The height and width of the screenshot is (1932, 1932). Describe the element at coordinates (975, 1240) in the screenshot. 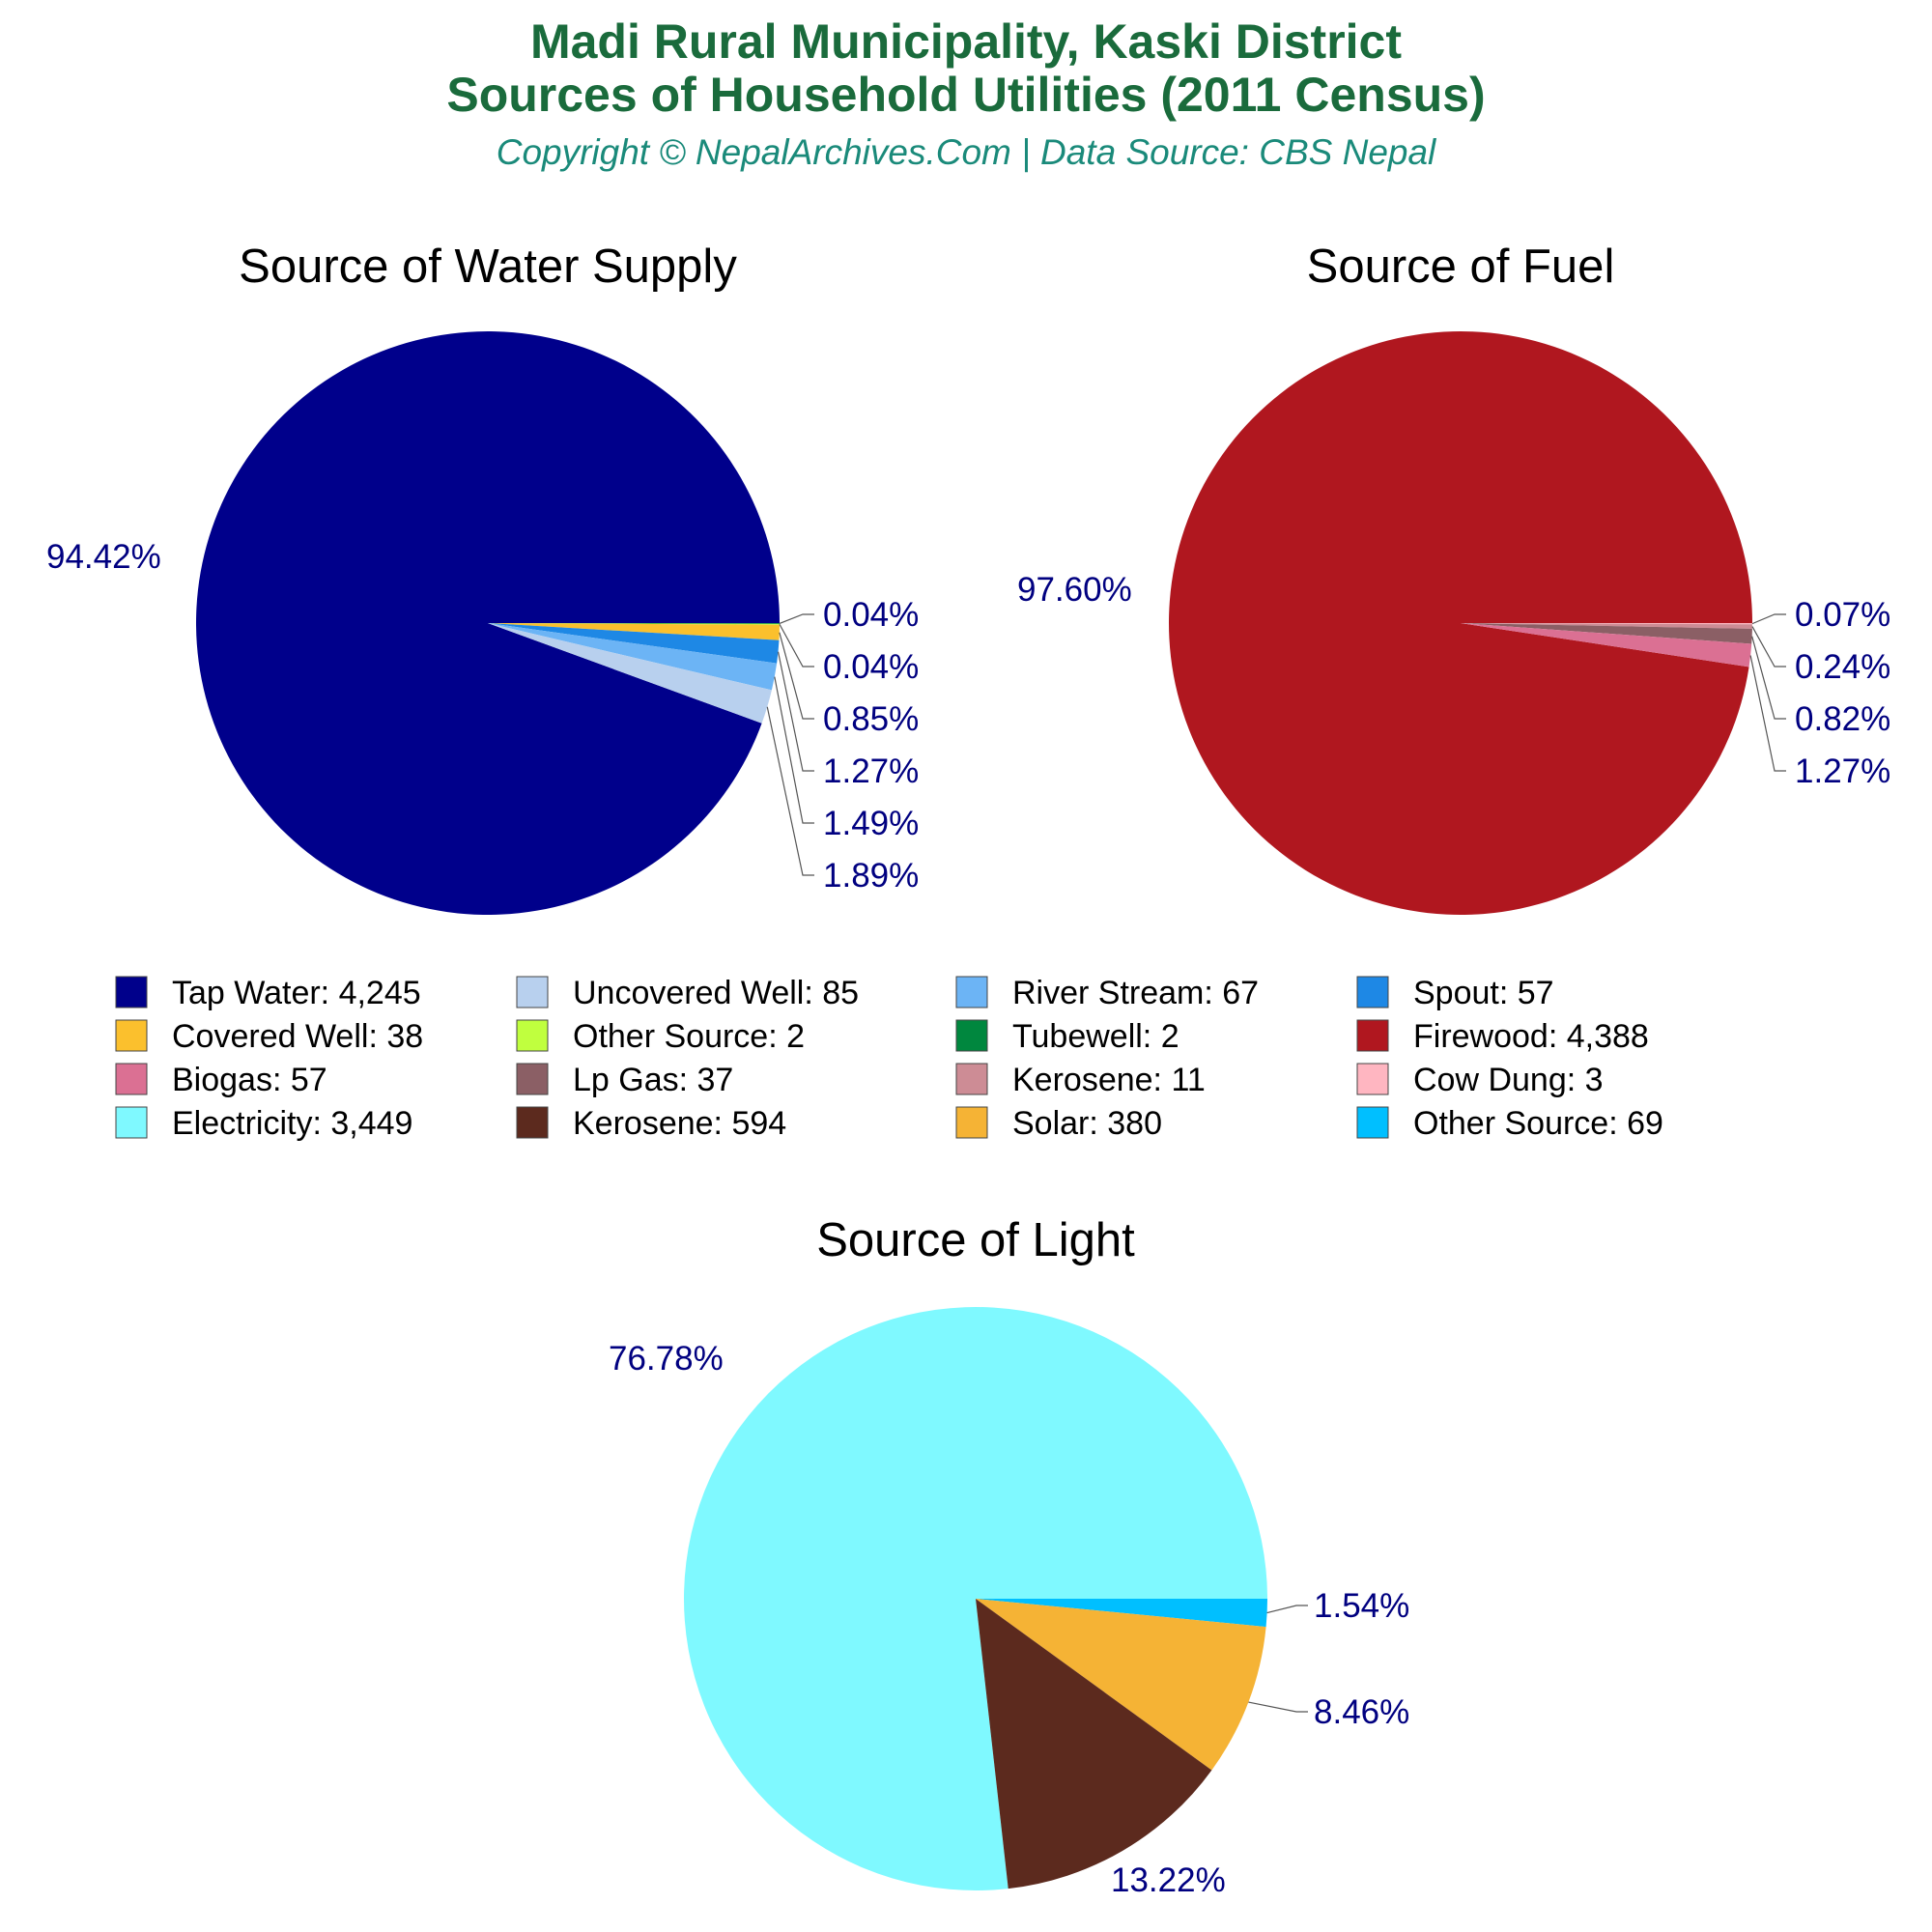

I see `light-pie-title: Source of Light` at that location.